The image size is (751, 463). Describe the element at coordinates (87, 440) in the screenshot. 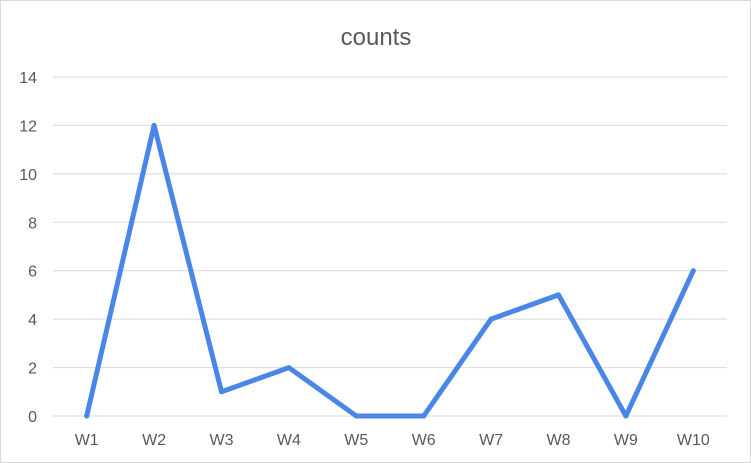

I see `x-tick-label: W1` at that location.